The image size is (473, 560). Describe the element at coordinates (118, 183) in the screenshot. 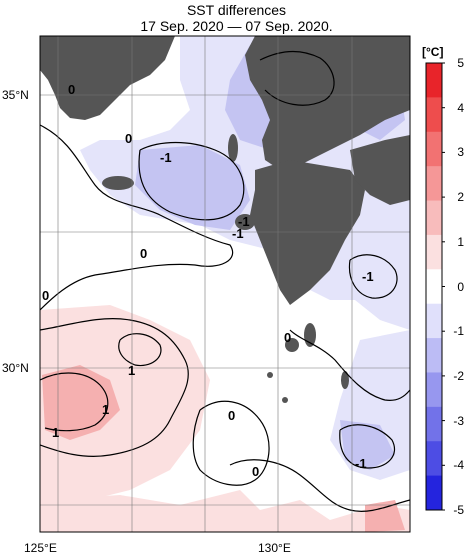

I see `jeju-island` at that location.